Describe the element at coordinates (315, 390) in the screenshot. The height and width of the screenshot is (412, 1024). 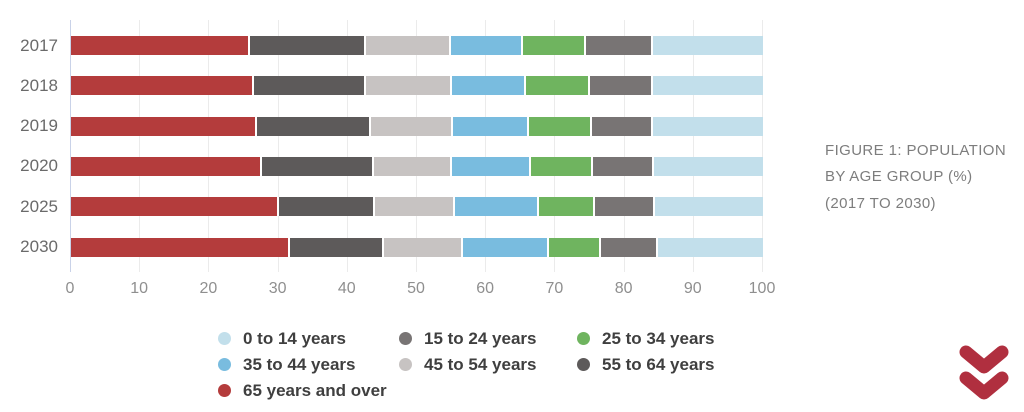
I see `legend-label: 65 years and over` at that location.